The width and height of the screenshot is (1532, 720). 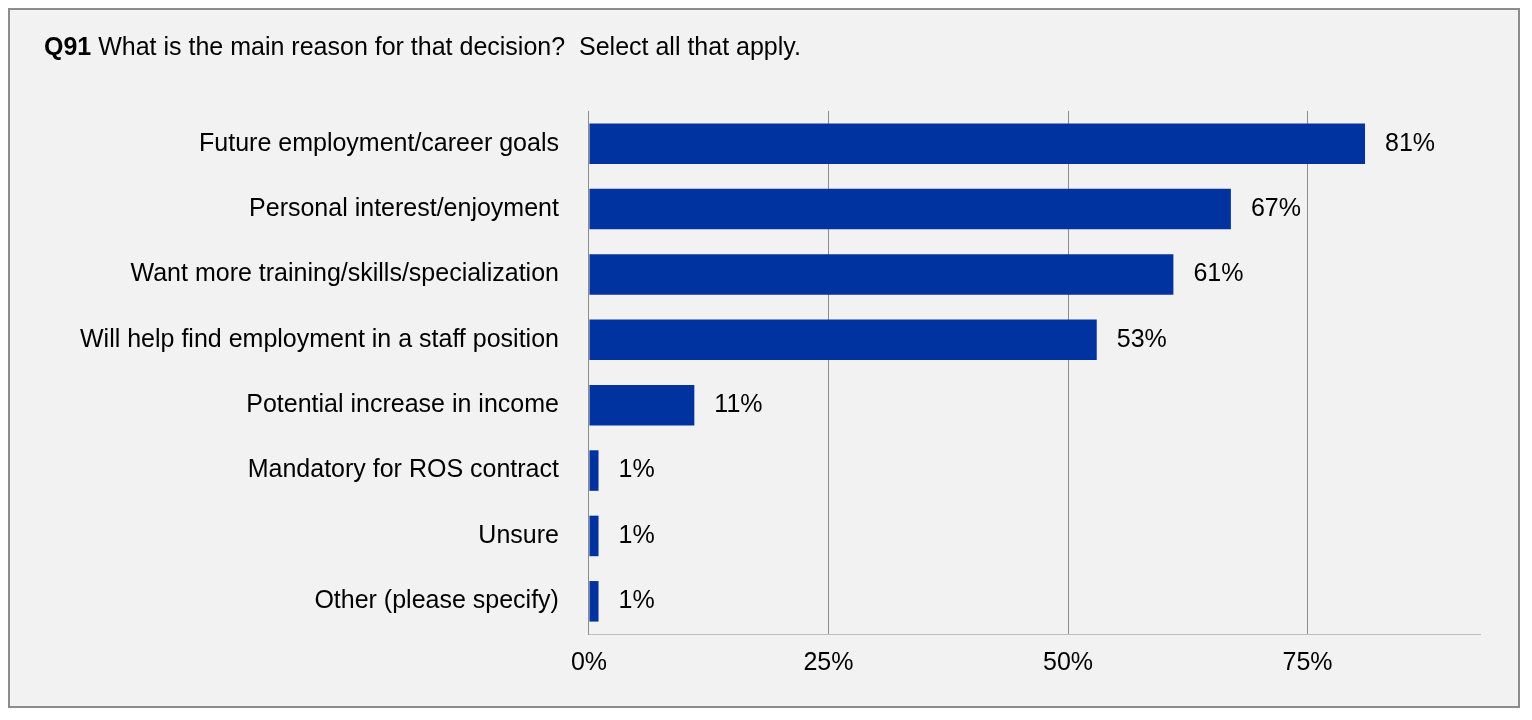 I want to click on chart-title: Q91 What is the main reason for that decision? Select all that apply., so click(x=422, y=46).